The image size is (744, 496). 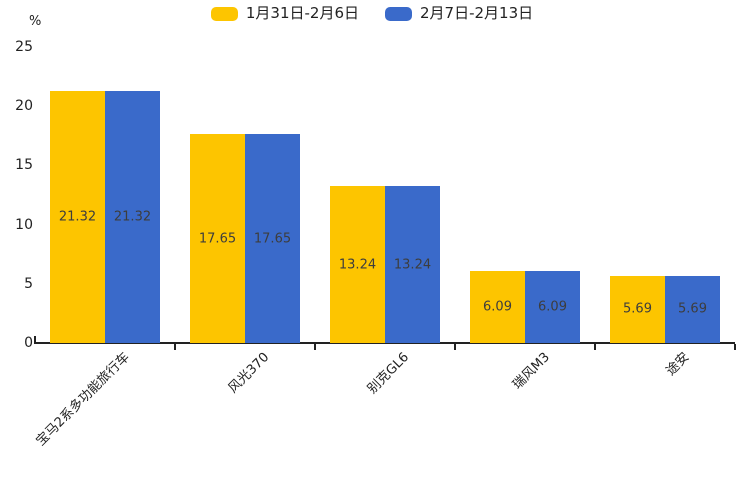 What do you see at coordinates (249, 373) in the screenshot?
I see `x-category-label: 风光370` at bounding box center [249, 373].